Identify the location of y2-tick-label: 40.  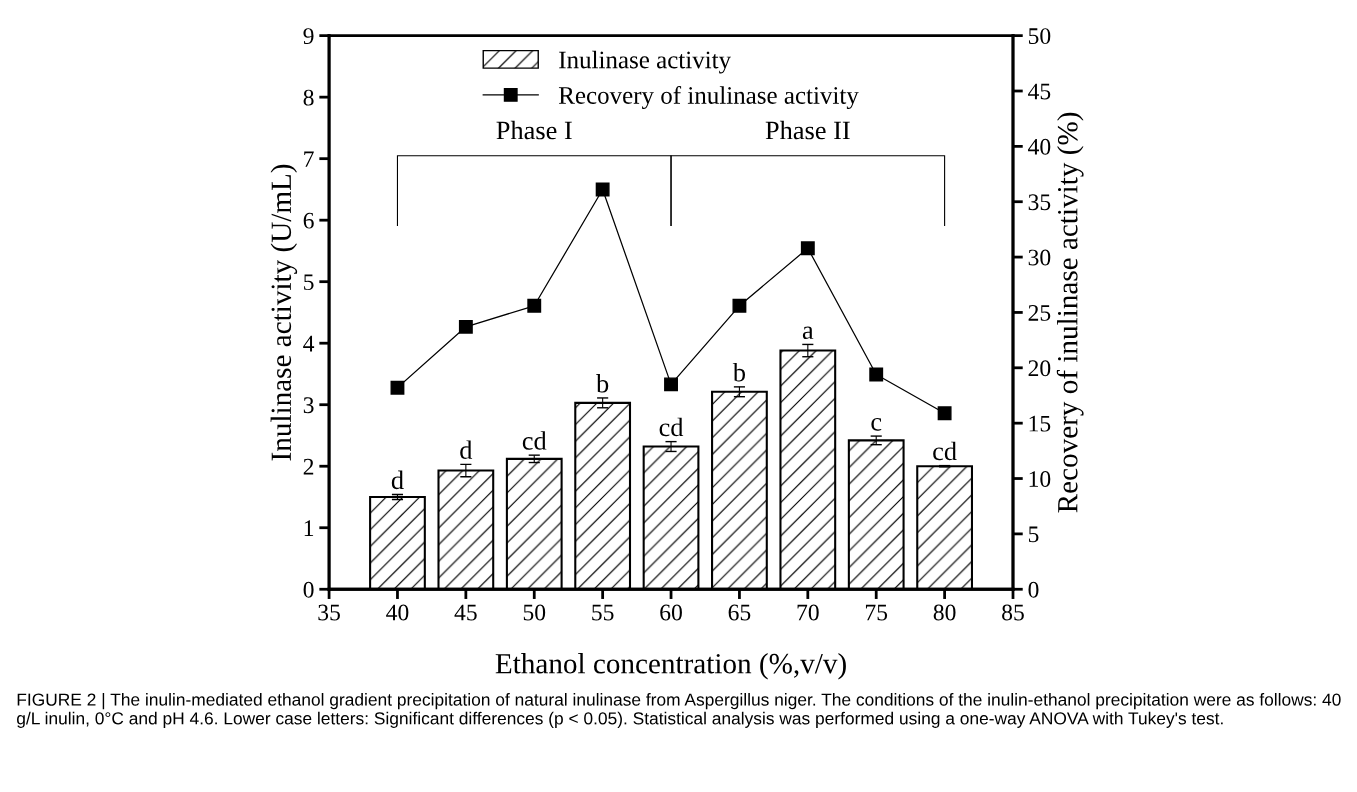
(1039, 146).